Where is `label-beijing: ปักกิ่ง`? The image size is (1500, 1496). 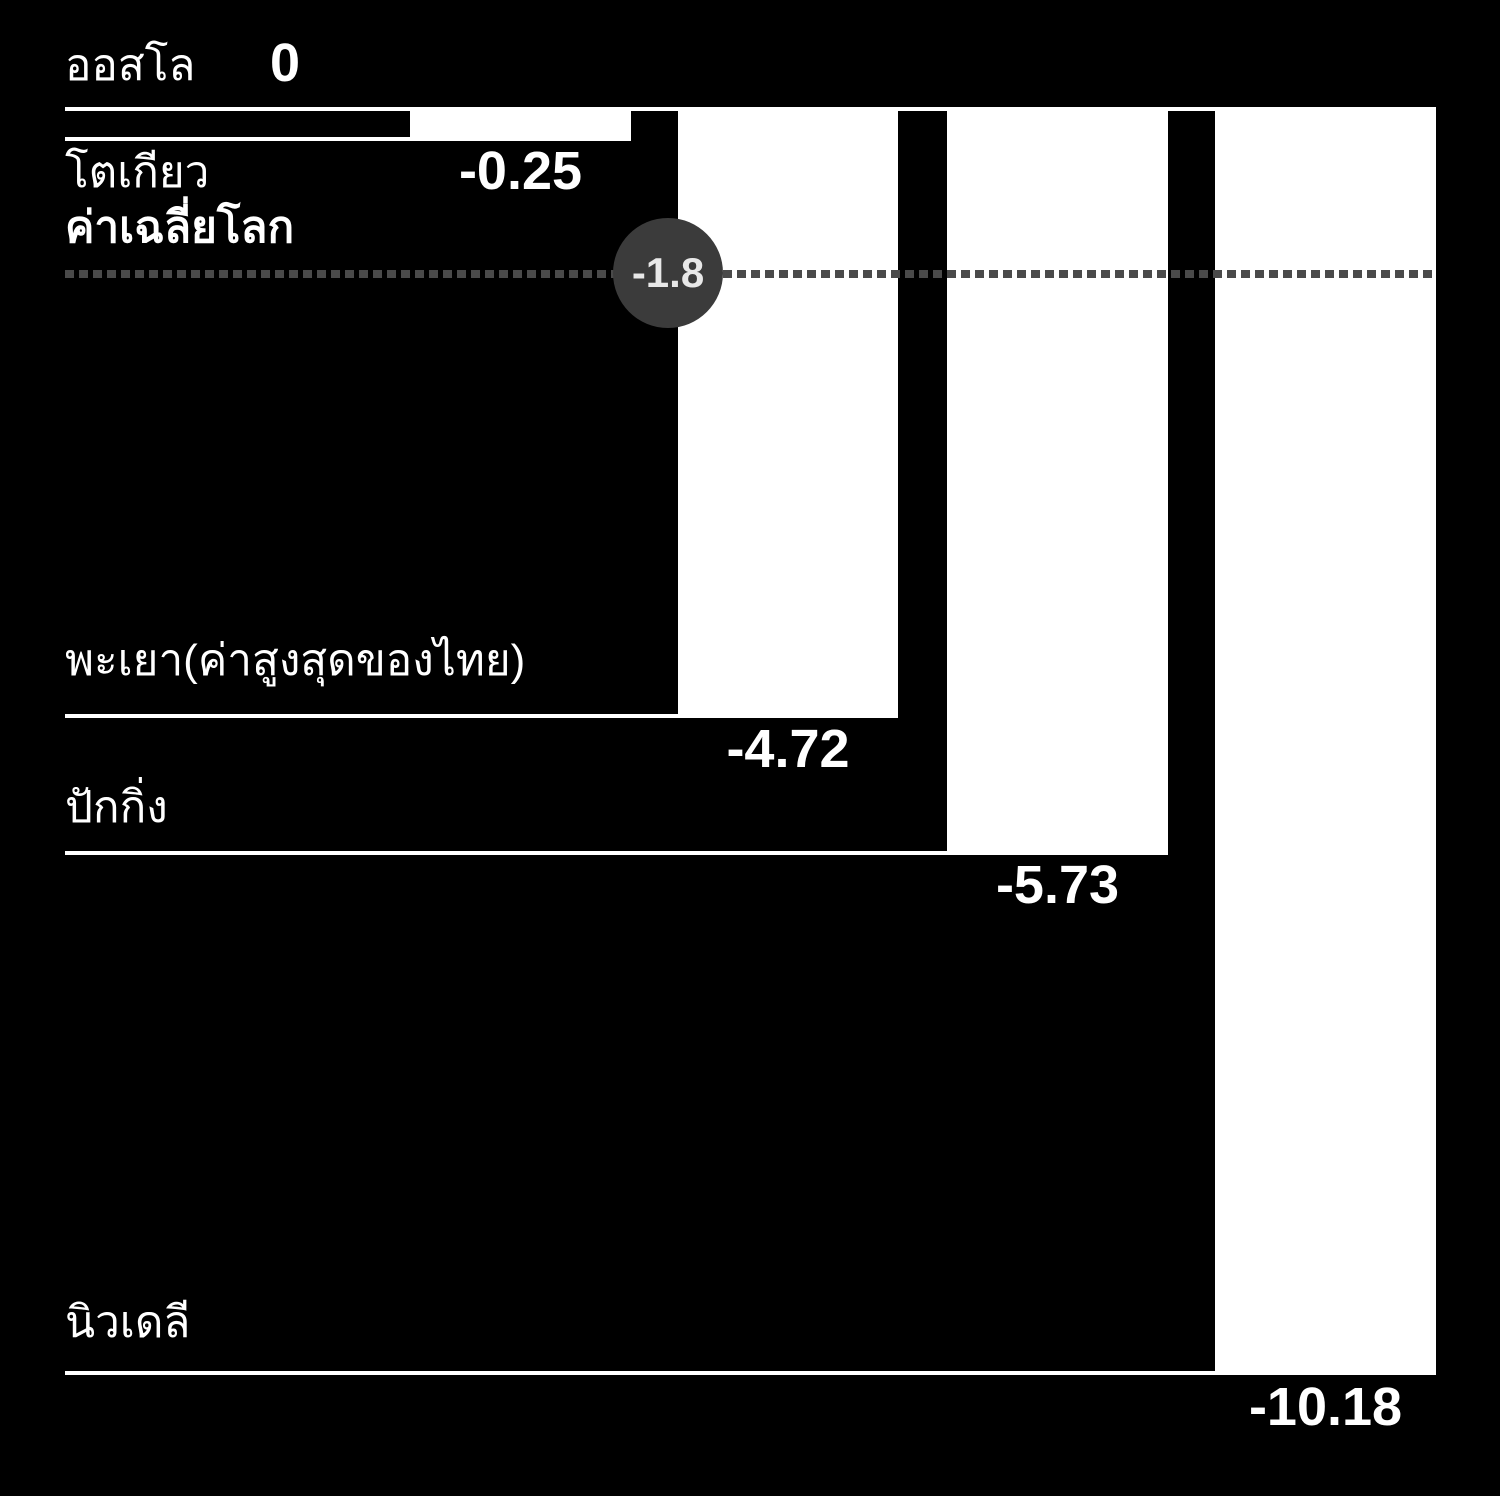
label-beijing: ปักกิ่ง is located at coordinates (116, 807).